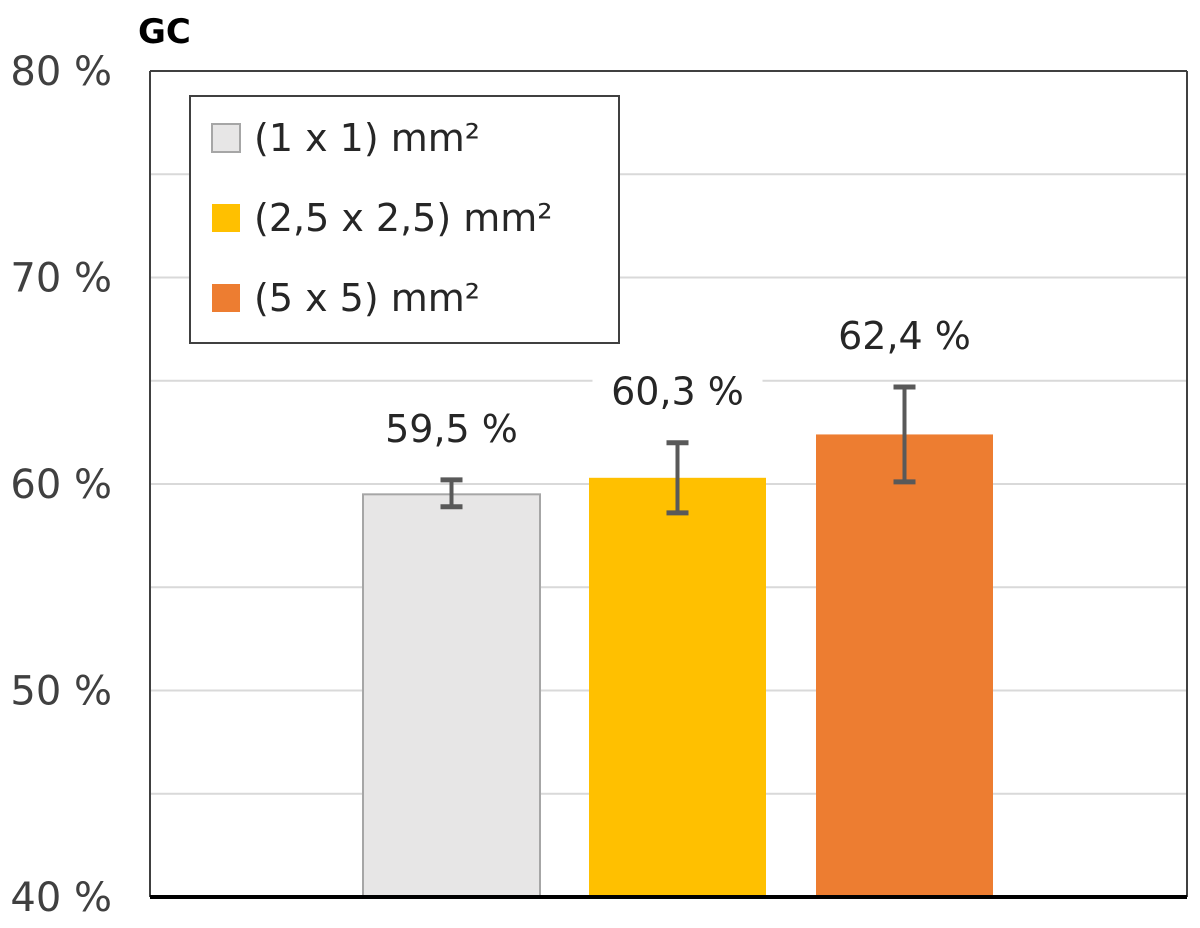 The width and height of the screenshot is (1200, 928). Describe the element at coordinates (367, 138) in the screenshot. I see `legend-label: (1 x 1) mm²` at that location.